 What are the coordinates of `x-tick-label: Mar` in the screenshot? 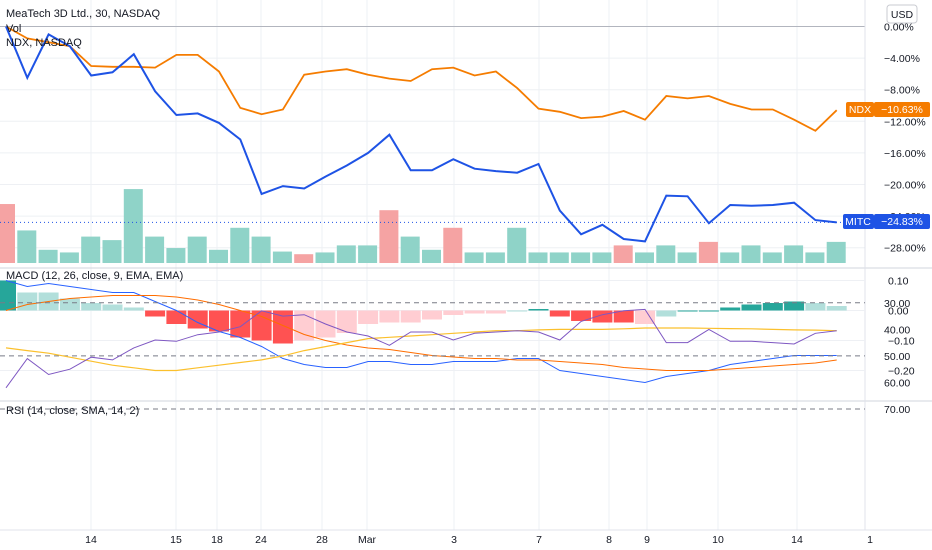 It's located at (367, 540).